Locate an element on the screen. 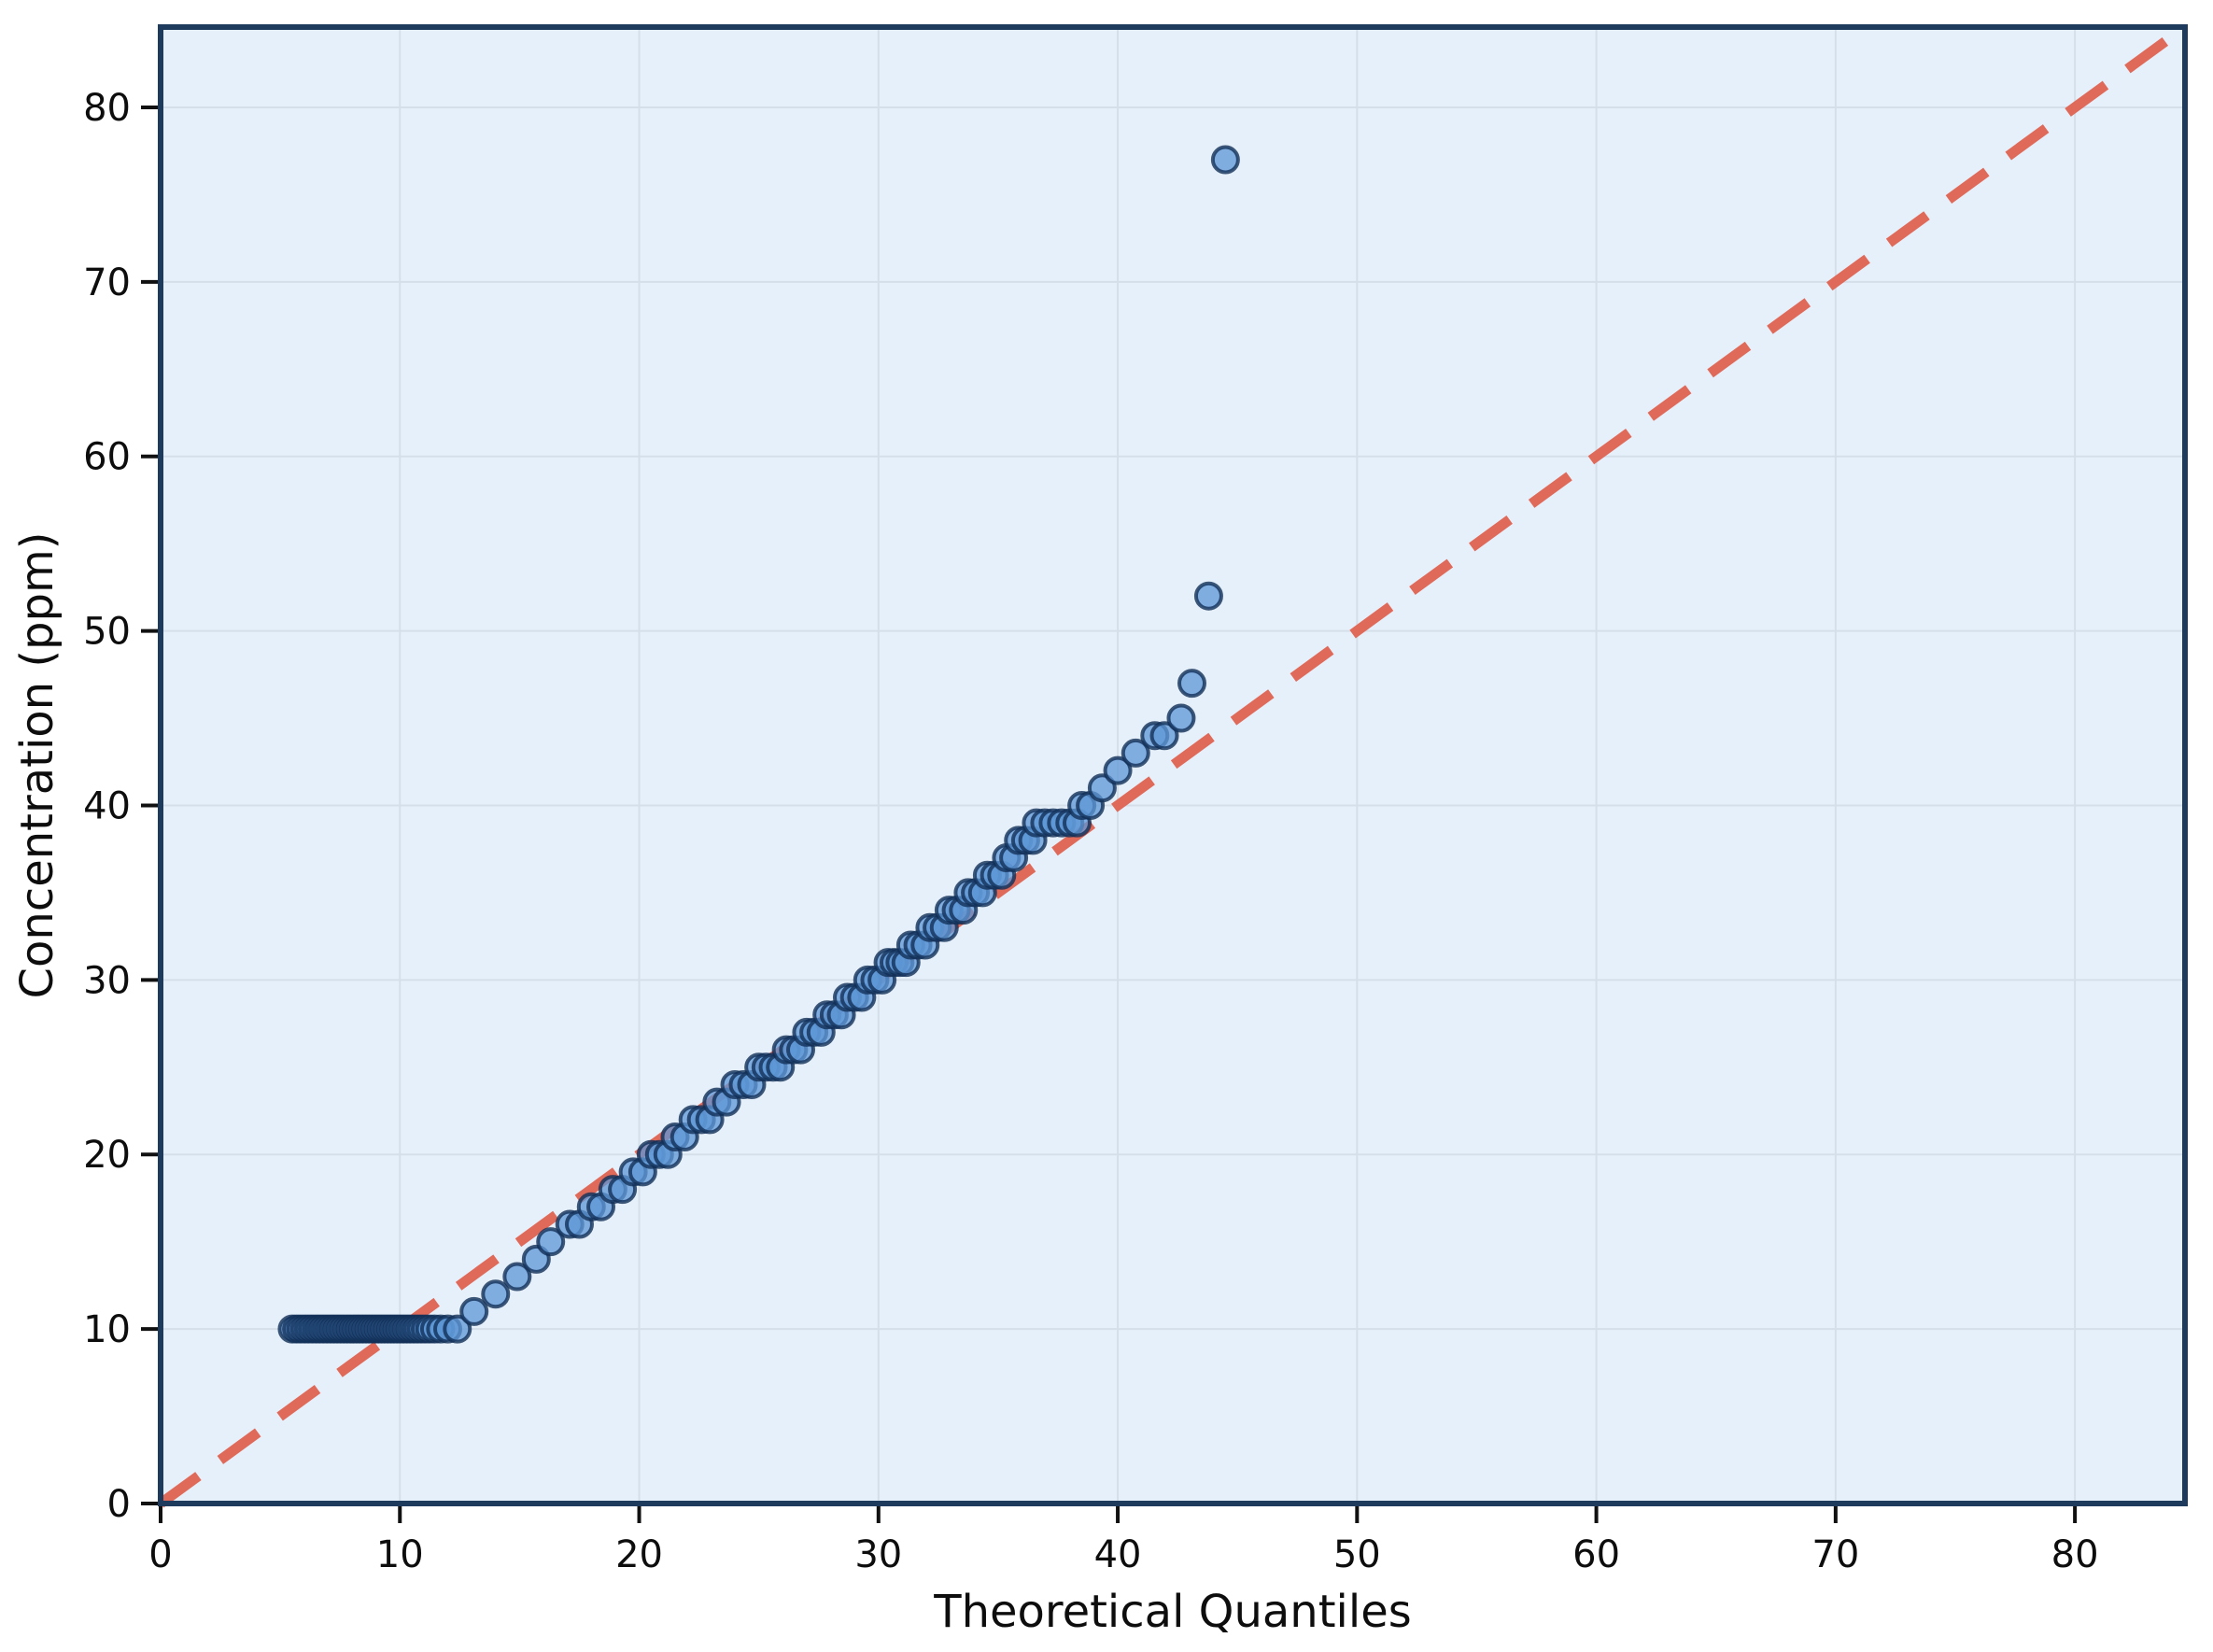 The height and width of the screenshot is (1652, 2213). x-tick-label: 20 is located at coordinates (639, 1554).